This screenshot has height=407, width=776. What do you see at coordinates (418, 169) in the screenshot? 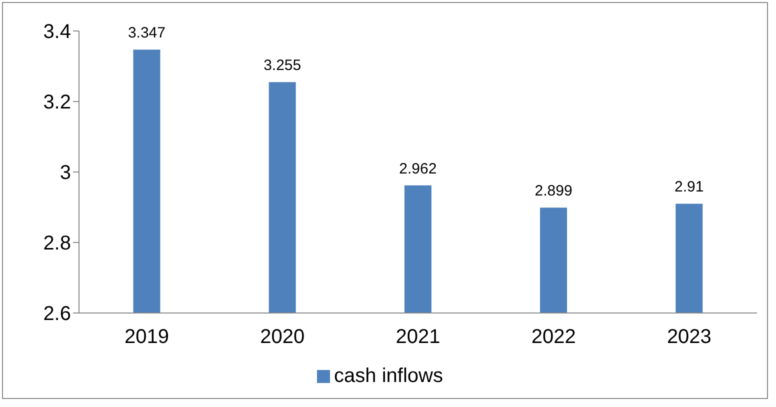
I see `data-label: 2.962` at bounding box center [418, 169].